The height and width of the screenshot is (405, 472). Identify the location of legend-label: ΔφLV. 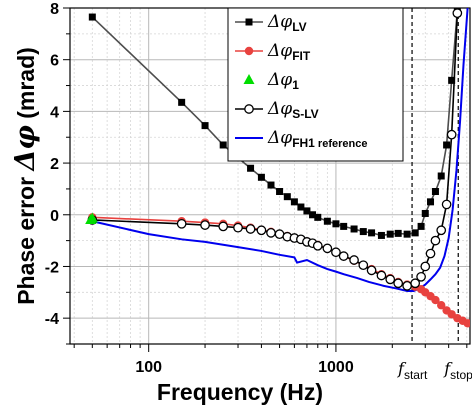
(287, 23).